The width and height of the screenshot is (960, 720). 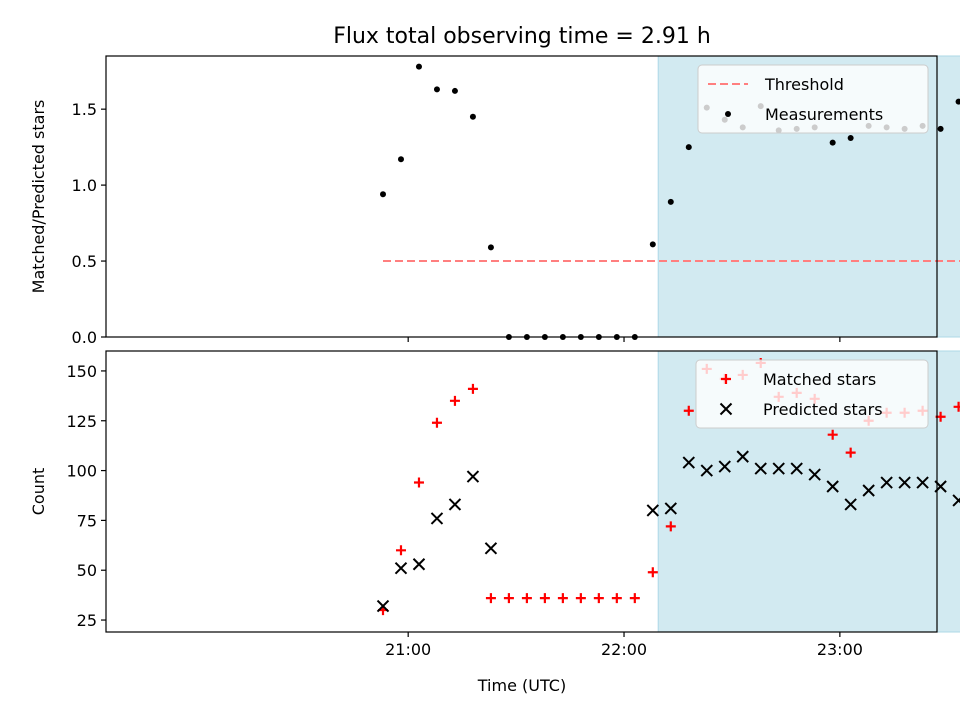 What do you see at coordinates (824, 114) in the screenshot?
I see `legend-label: Measurements` at bounding box center [824, 114].